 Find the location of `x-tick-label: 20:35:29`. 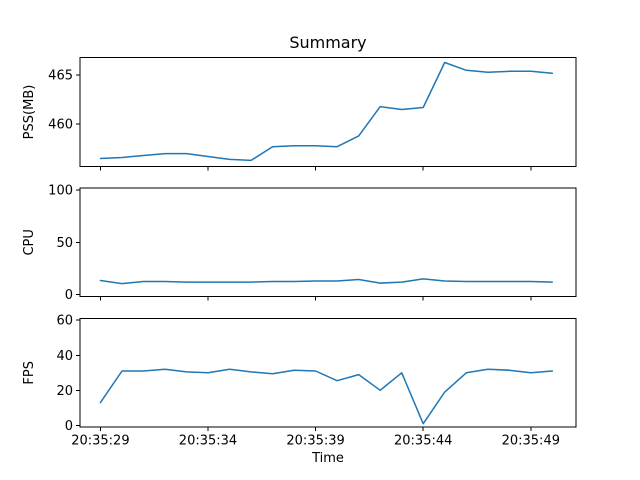

x-tick-label: 20:35:29 is located at coordinates (100, 441).